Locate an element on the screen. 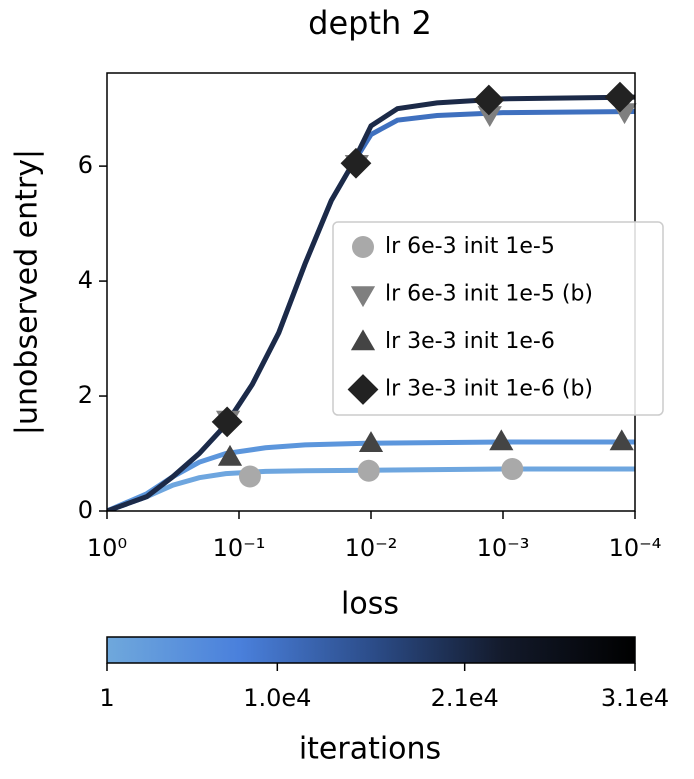 Image resolution: width=694 pixels, height=779 pixels. colorbar-label: iterations is located at coordinates (370, 749).